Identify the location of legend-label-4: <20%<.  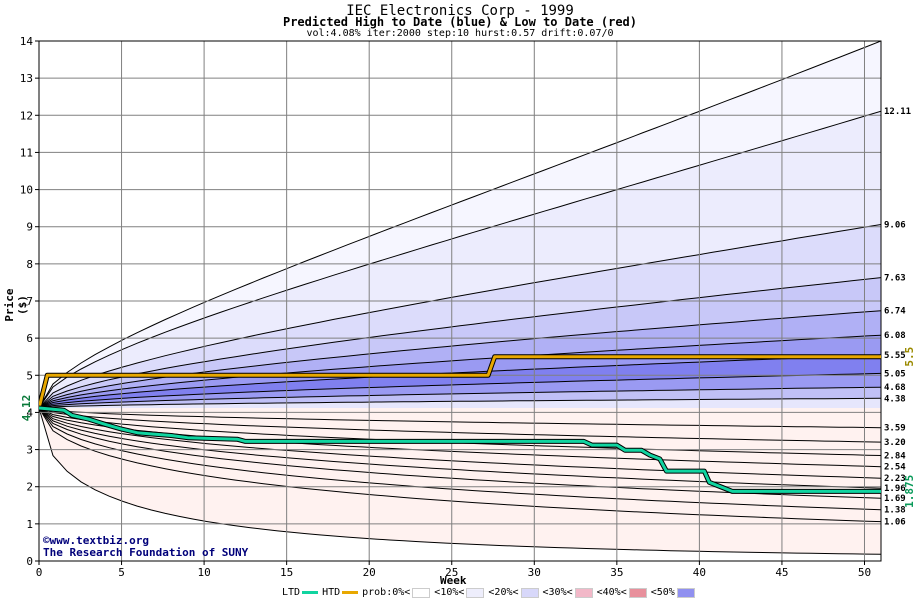
(503, 592).